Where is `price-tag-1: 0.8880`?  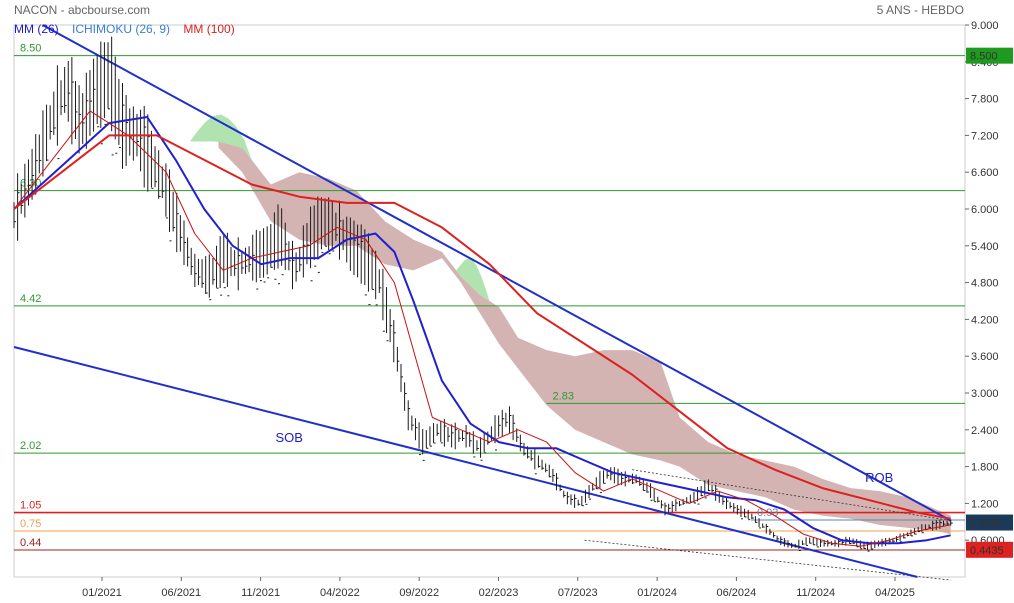 price-tag-1: 0.8880 is located at coordinates (987, 524).